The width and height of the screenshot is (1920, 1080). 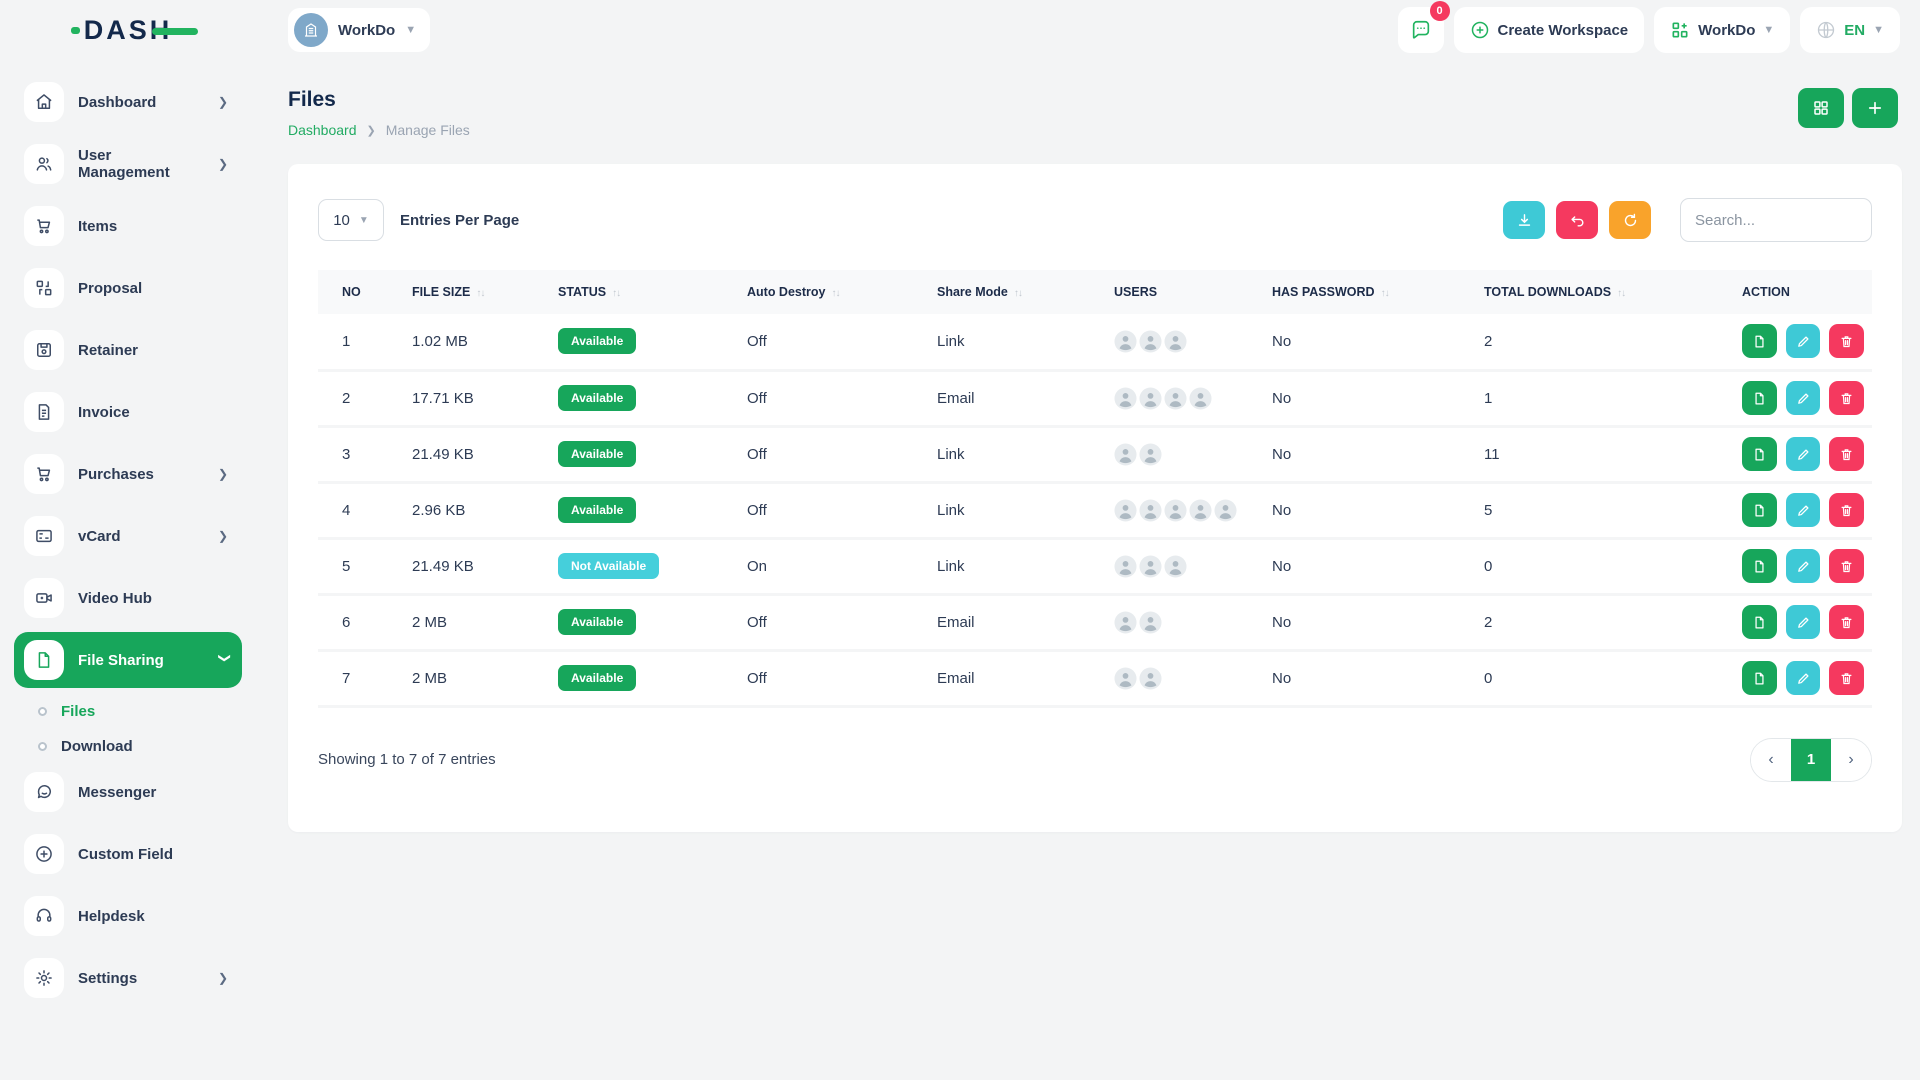 What do you see at coordinates (128, 102) in the screenshot?
I see `sidebar-item-dashboard: Dashboard ❯` at bounding box center [128, 102].